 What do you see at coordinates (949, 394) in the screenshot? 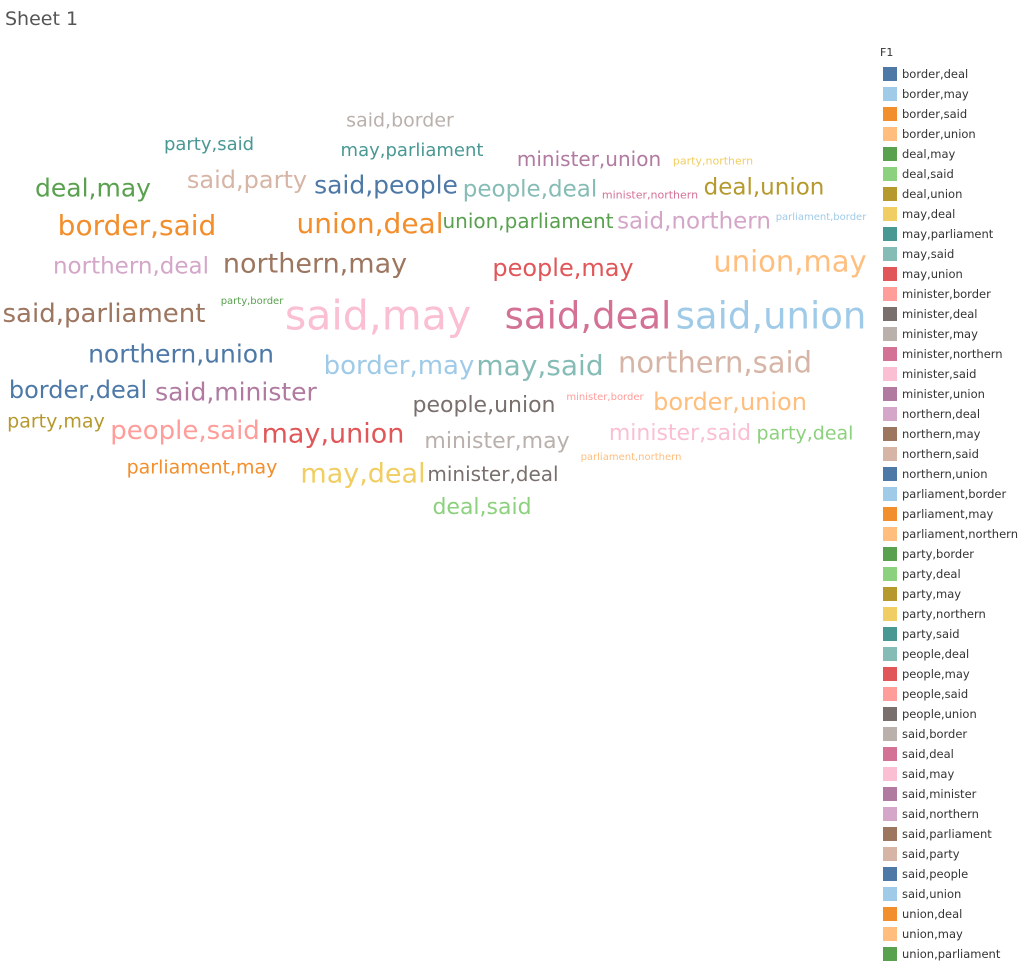
I see `legend-item: minister,union` at bounding box center [949, 394].